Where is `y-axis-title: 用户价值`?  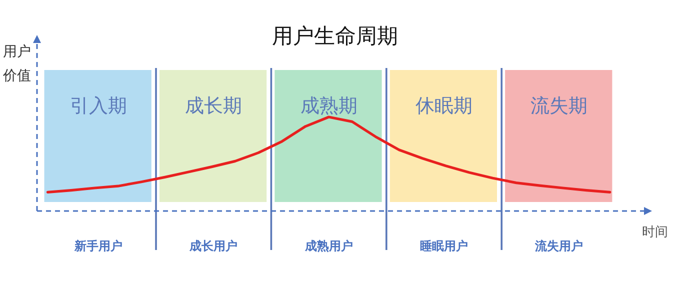
y-axis-title: 用户价值 is located at coordinates (16, 64).